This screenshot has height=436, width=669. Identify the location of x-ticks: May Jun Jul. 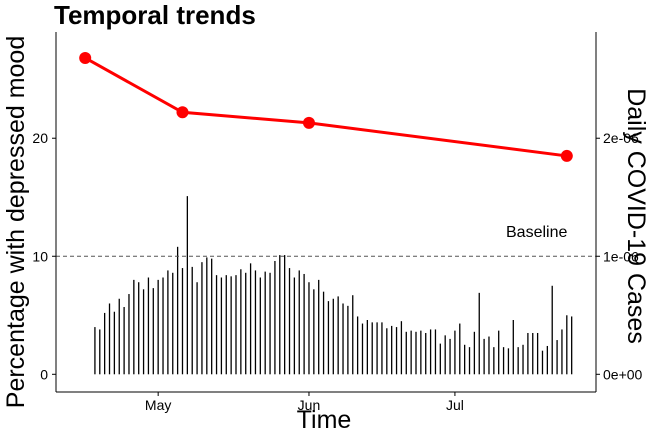
(304, 402).